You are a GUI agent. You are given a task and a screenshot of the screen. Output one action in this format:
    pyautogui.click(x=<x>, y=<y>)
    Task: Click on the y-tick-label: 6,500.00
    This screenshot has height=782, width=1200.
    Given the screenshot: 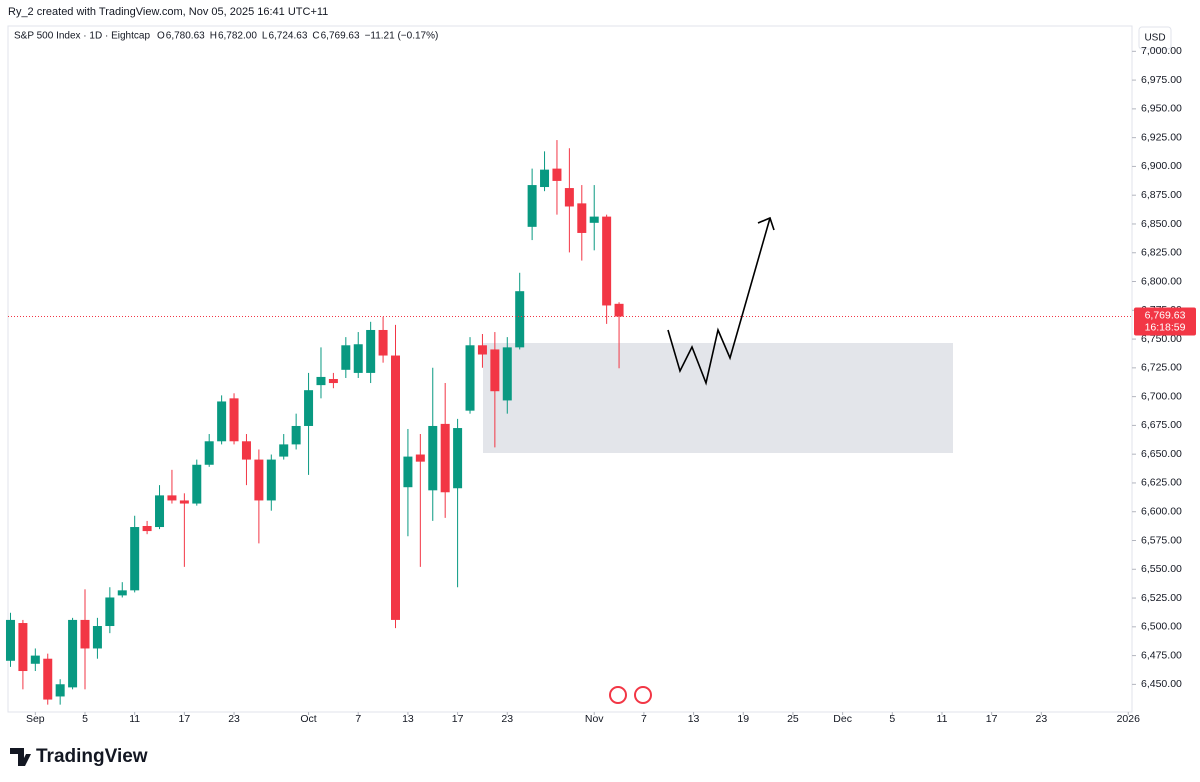 What is the action you would take?
    pyautogui.click(x=1161, y=627)
    